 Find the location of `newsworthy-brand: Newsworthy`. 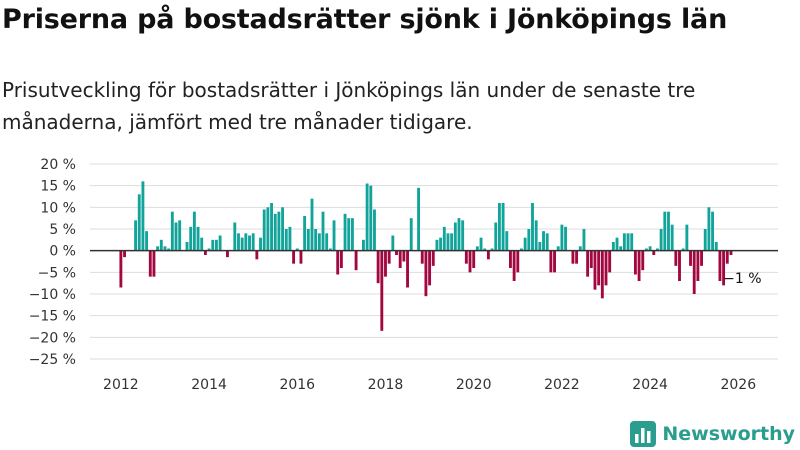

newsworthy-brand: Newsworthy is located at coordinates (712, 434).